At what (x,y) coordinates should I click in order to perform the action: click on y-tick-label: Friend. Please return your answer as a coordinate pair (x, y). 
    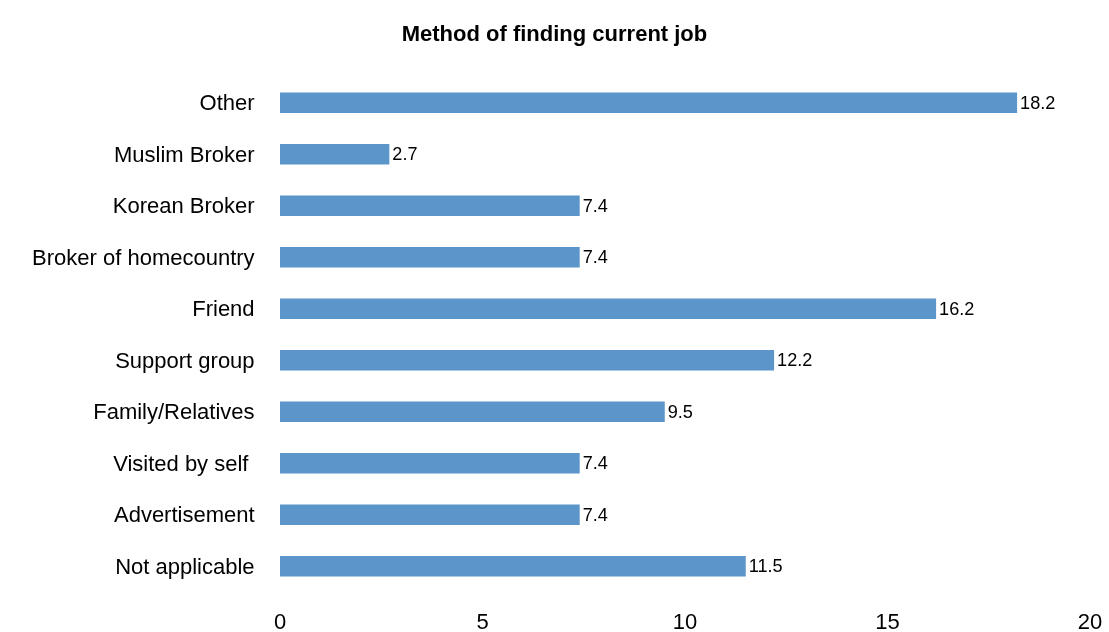
    Looking at the image, I should click on (223, 309).